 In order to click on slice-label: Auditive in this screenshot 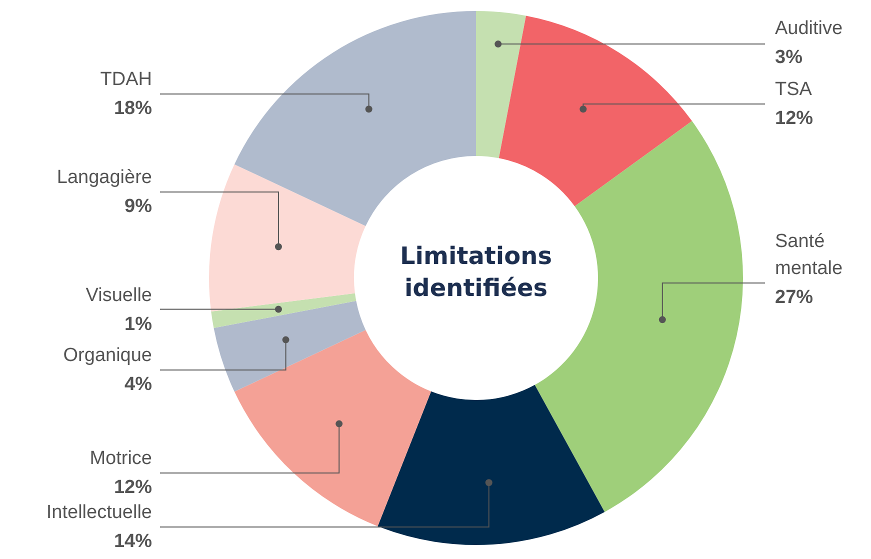, I will do `click(809, 28)`.